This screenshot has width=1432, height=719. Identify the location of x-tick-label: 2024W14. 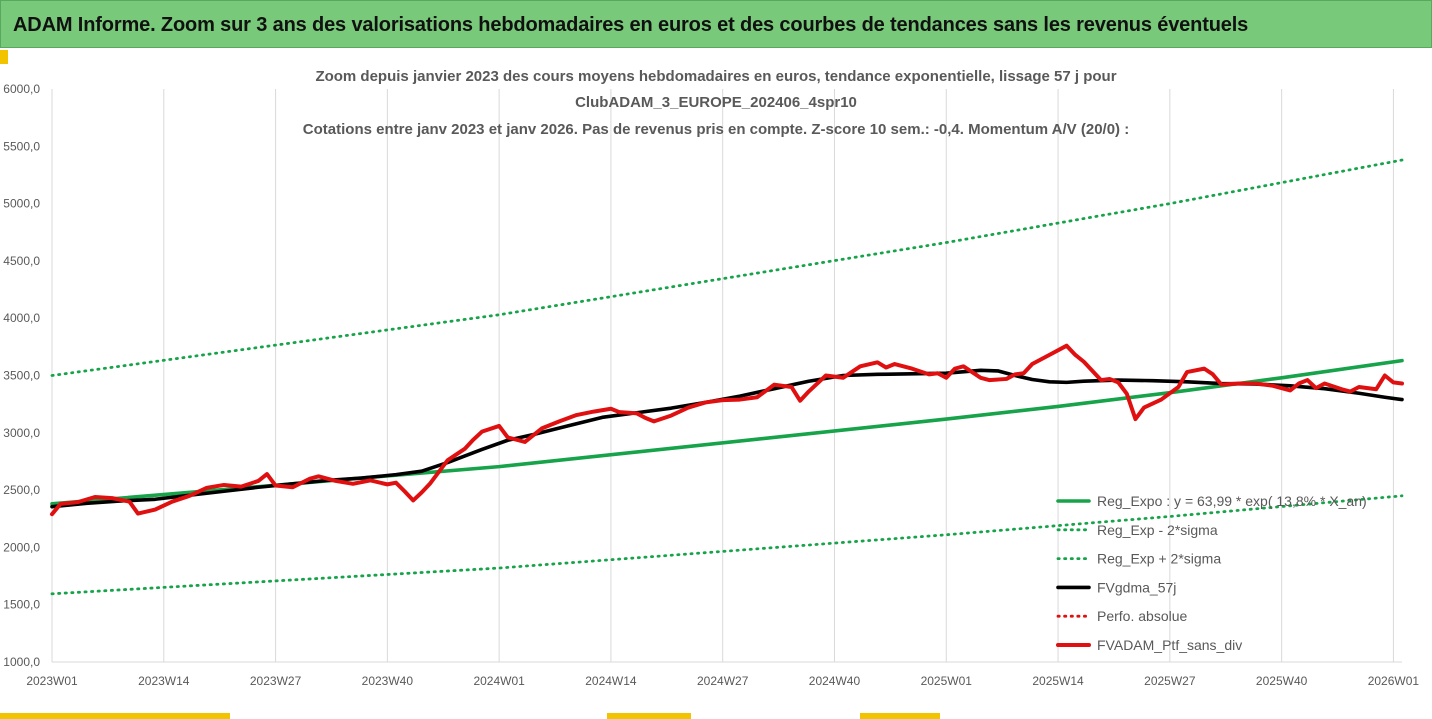
(611, 681).